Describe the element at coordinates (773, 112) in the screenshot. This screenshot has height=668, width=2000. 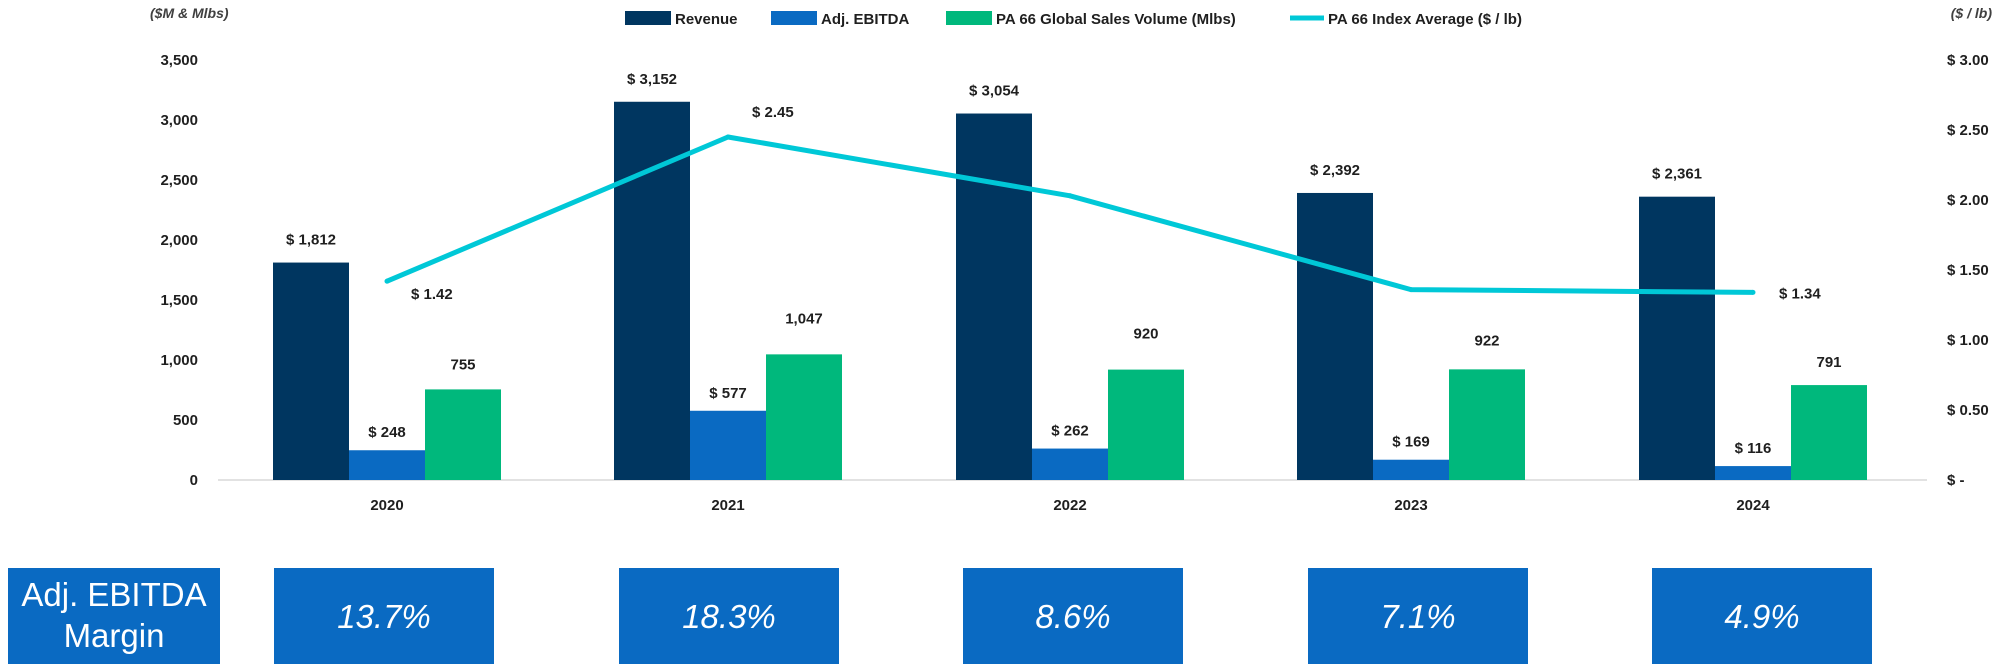
I see `index-average-label: $ 2.45` at that location.